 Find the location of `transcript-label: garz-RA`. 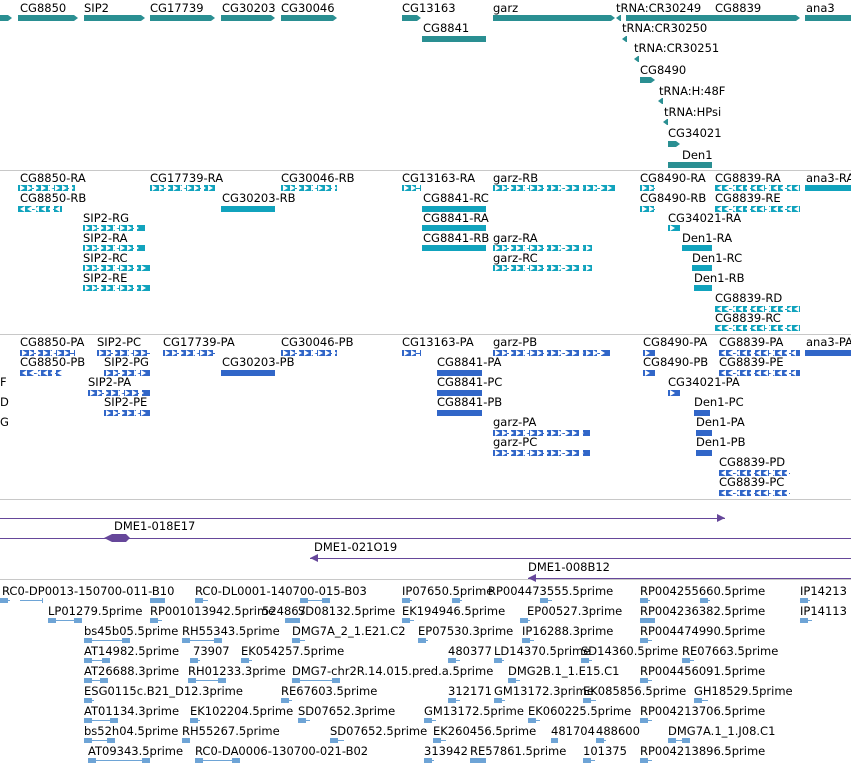

transcript-label: garz-RA is located at coordinates (515, 238).